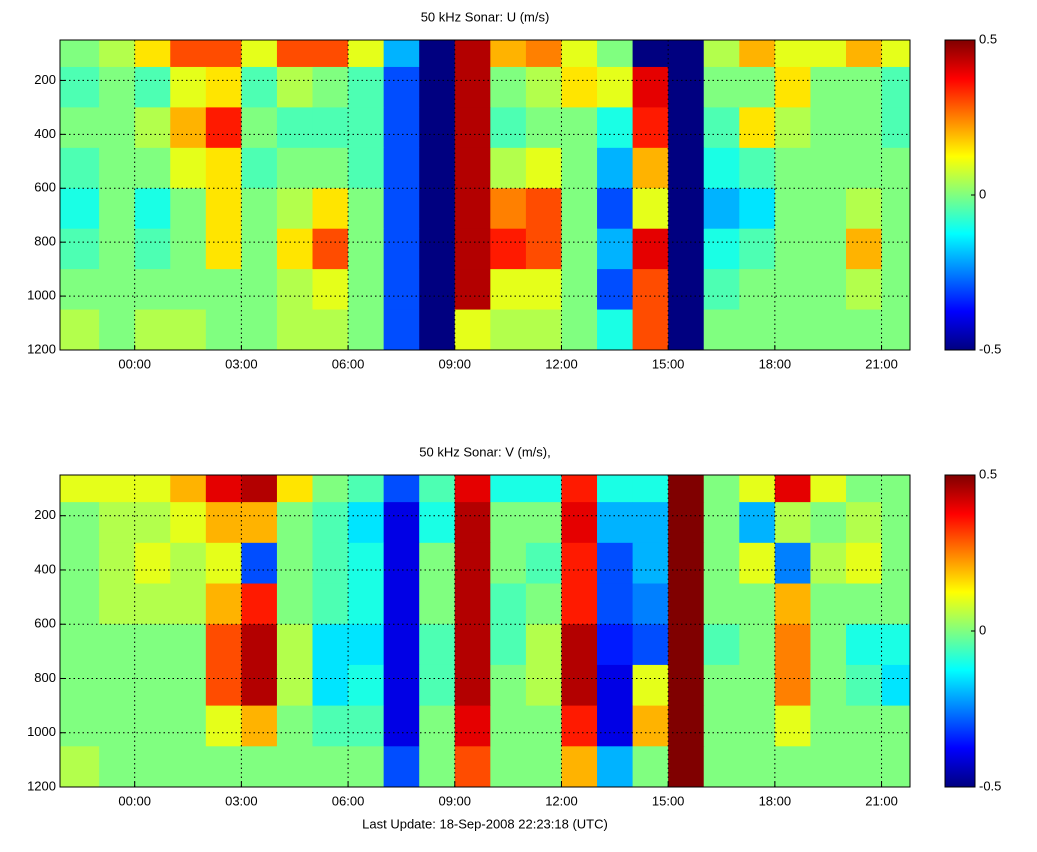 The image size is (1037, 852). What do you see at coordinates (45, 514) in the screenshot?
I see `y-tick-label: 200` at bounding box center [45, 514].